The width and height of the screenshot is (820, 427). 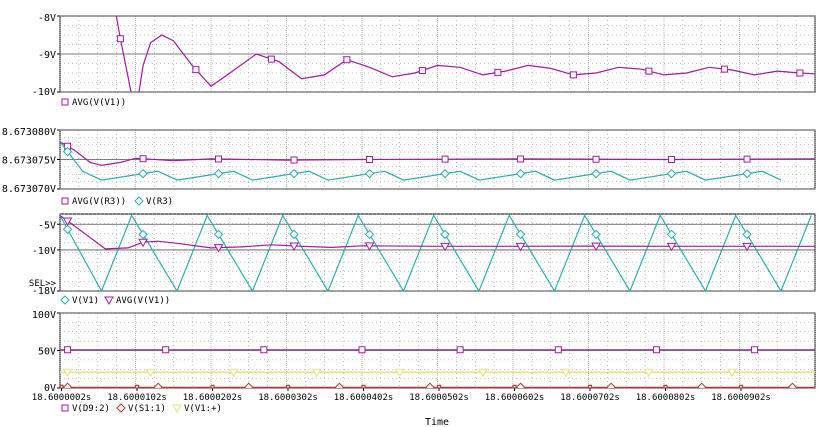 I want to click on y-tick-label: -5V, so click(x=47, y=225).